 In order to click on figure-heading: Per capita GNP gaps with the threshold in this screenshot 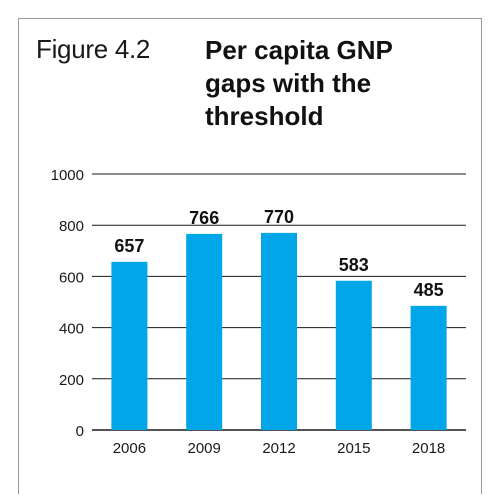, I will do `click(299, 83)`.